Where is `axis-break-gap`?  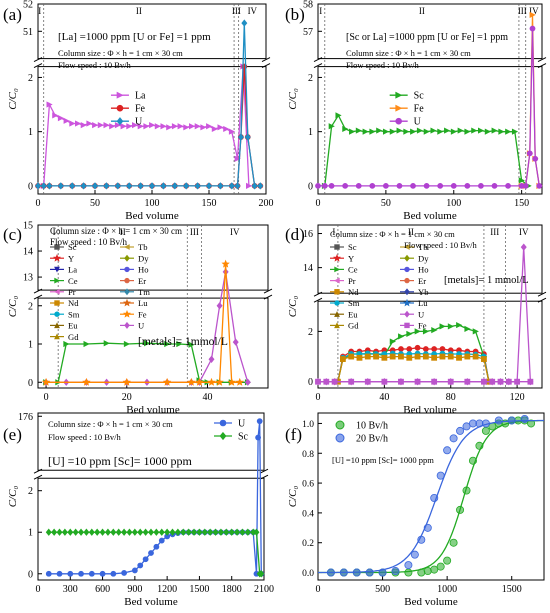 axis-break-gap is located at coordinates (151, 474).